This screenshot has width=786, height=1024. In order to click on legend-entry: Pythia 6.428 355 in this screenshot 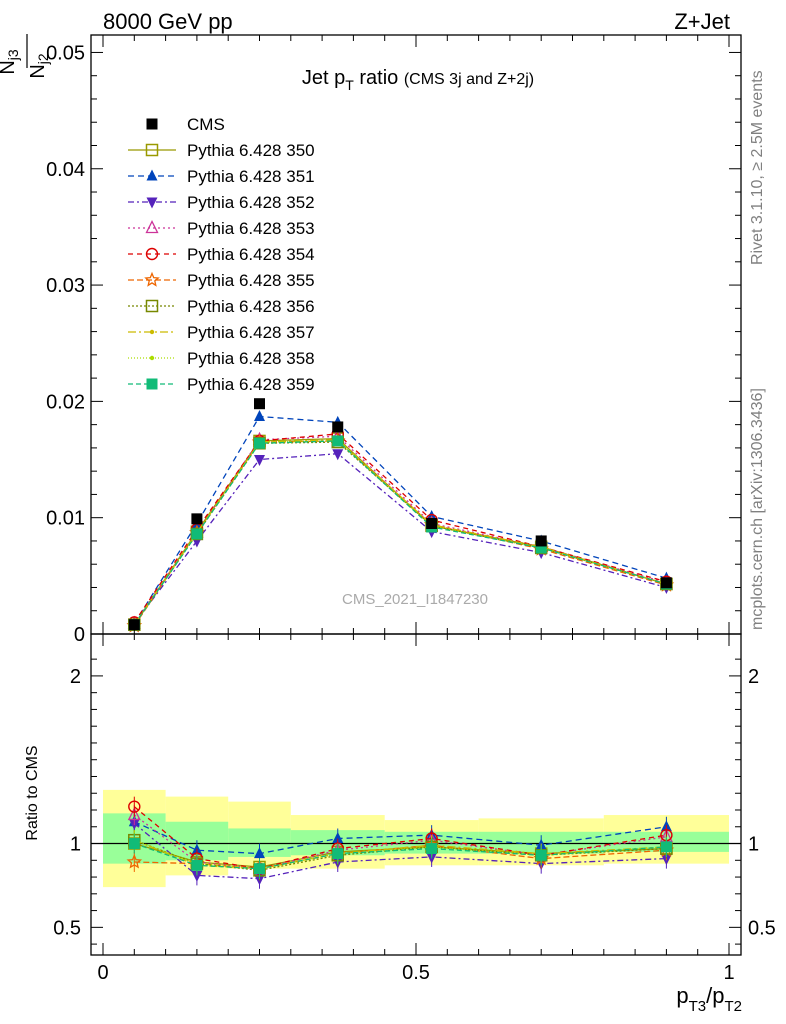, I will do `click(221, 280)`.